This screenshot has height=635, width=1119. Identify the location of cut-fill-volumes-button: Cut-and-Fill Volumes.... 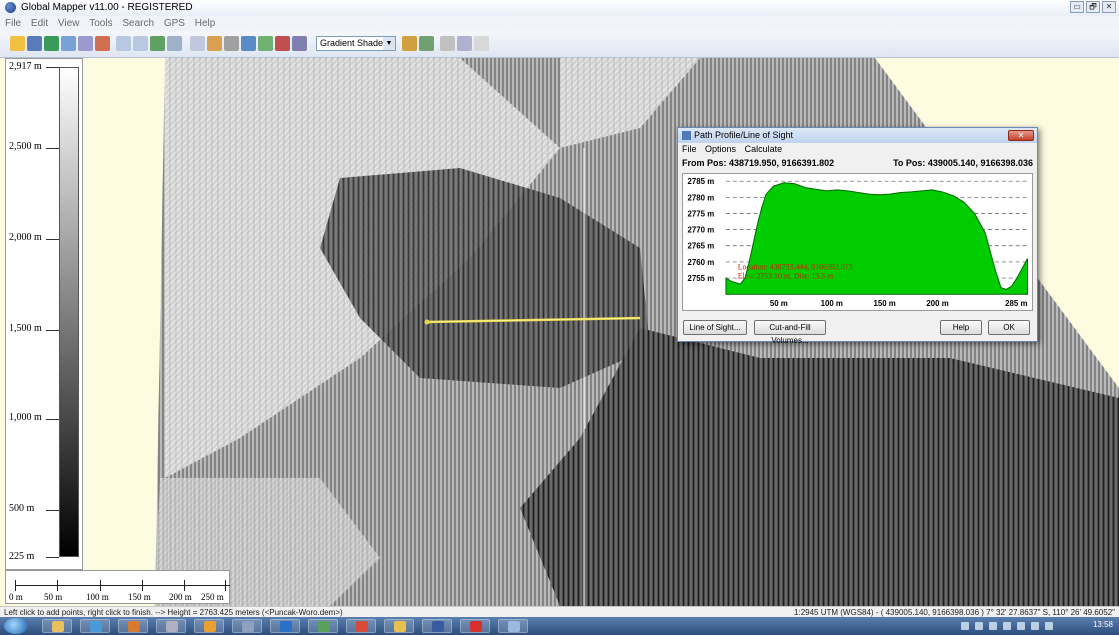
(790, 332).